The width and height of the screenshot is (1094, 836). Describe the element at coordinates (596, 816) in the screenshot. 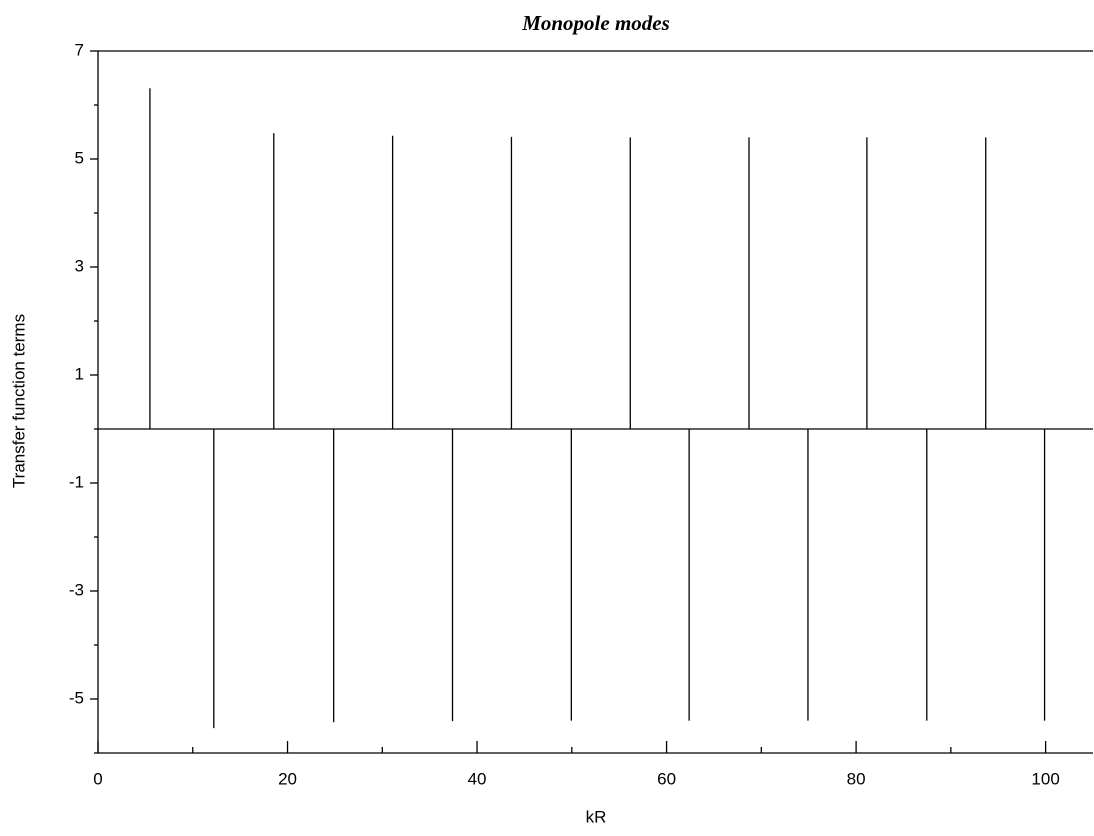

I see `x-axis-label: kR` at that location.